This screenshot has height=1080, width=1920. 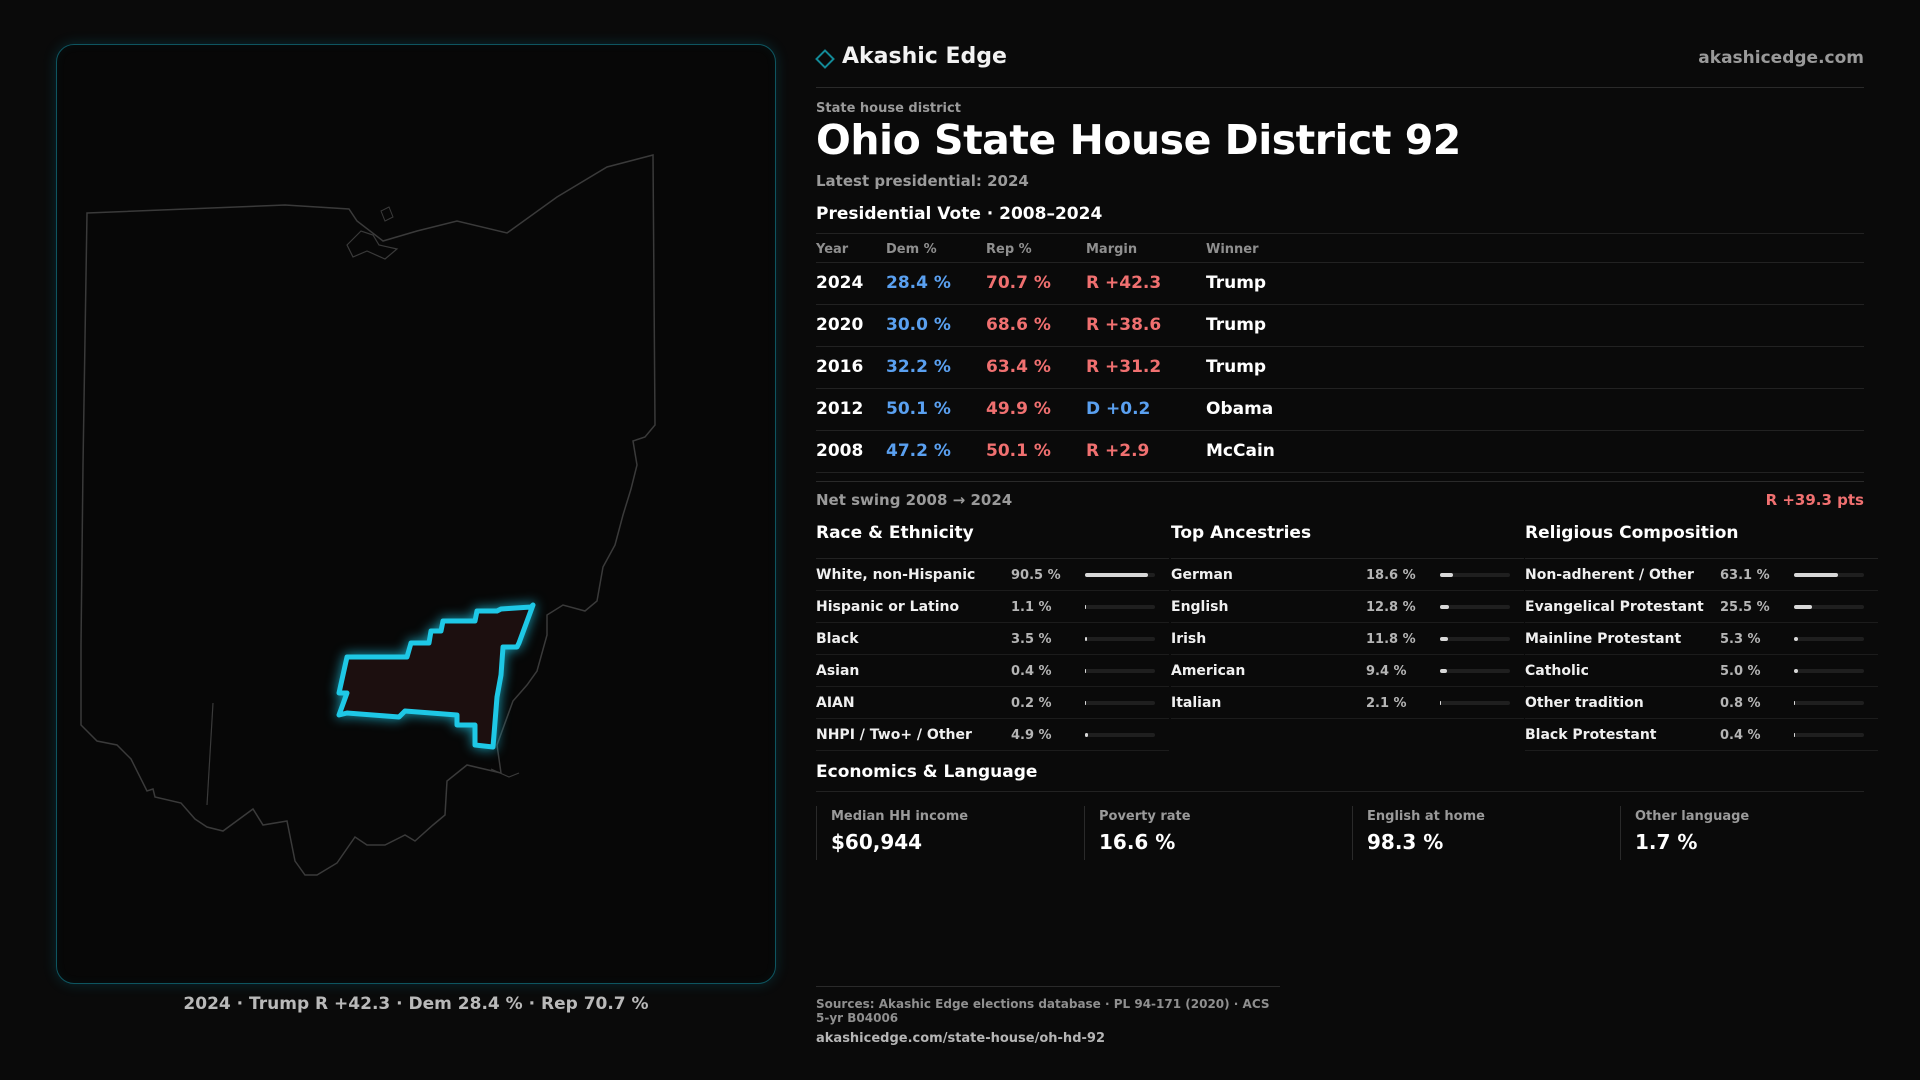 I want to click on swing-label: Net swing 2008 → 2024, so click(x=914, y=500).